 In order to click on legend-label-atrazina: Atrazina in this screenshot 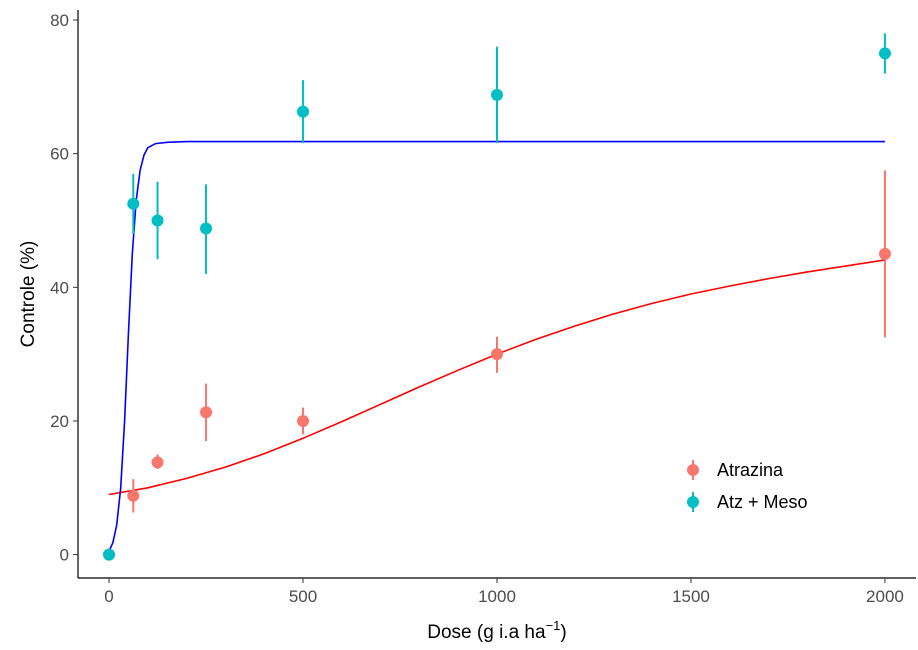, I will do `click(750, 470)`.